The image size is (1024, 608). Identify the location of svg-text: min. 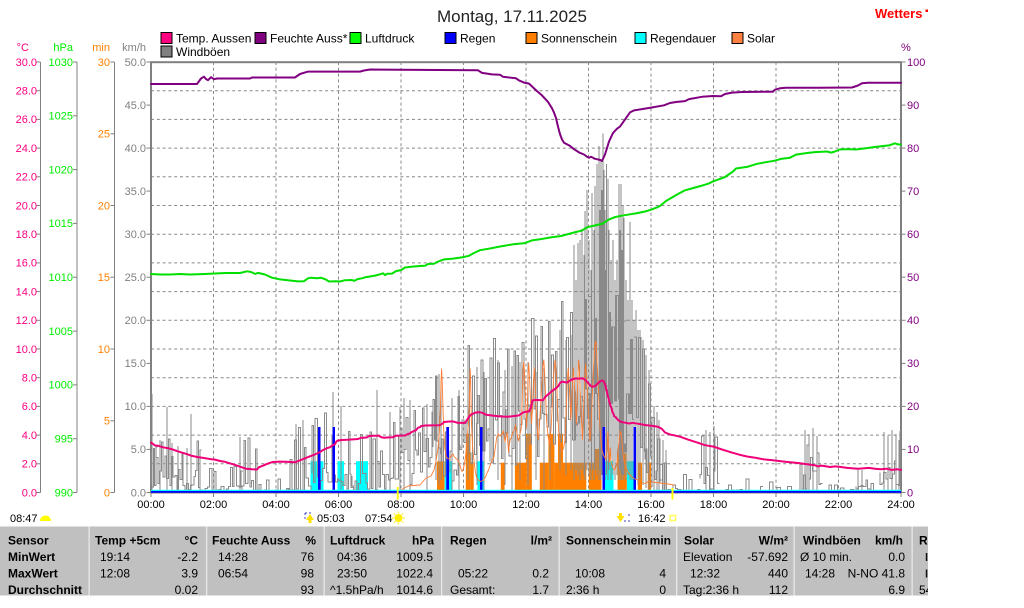
(660, 541).